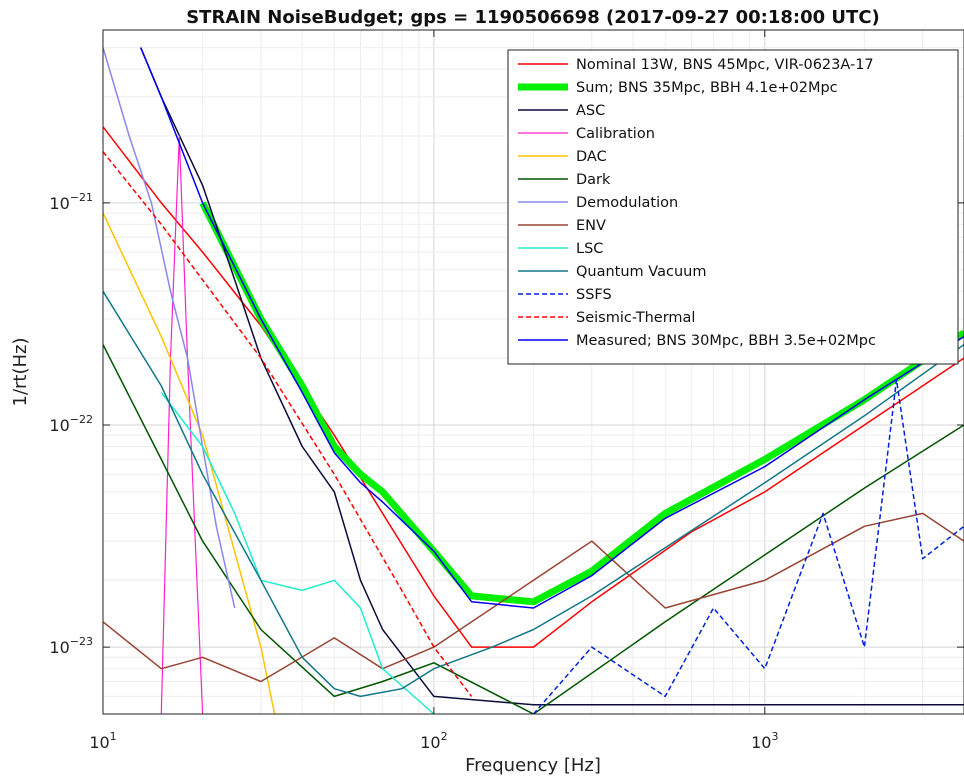 This screenshot has height=780, width=964. I want to click on legend-entry-label: ENV, so click(591, 226).